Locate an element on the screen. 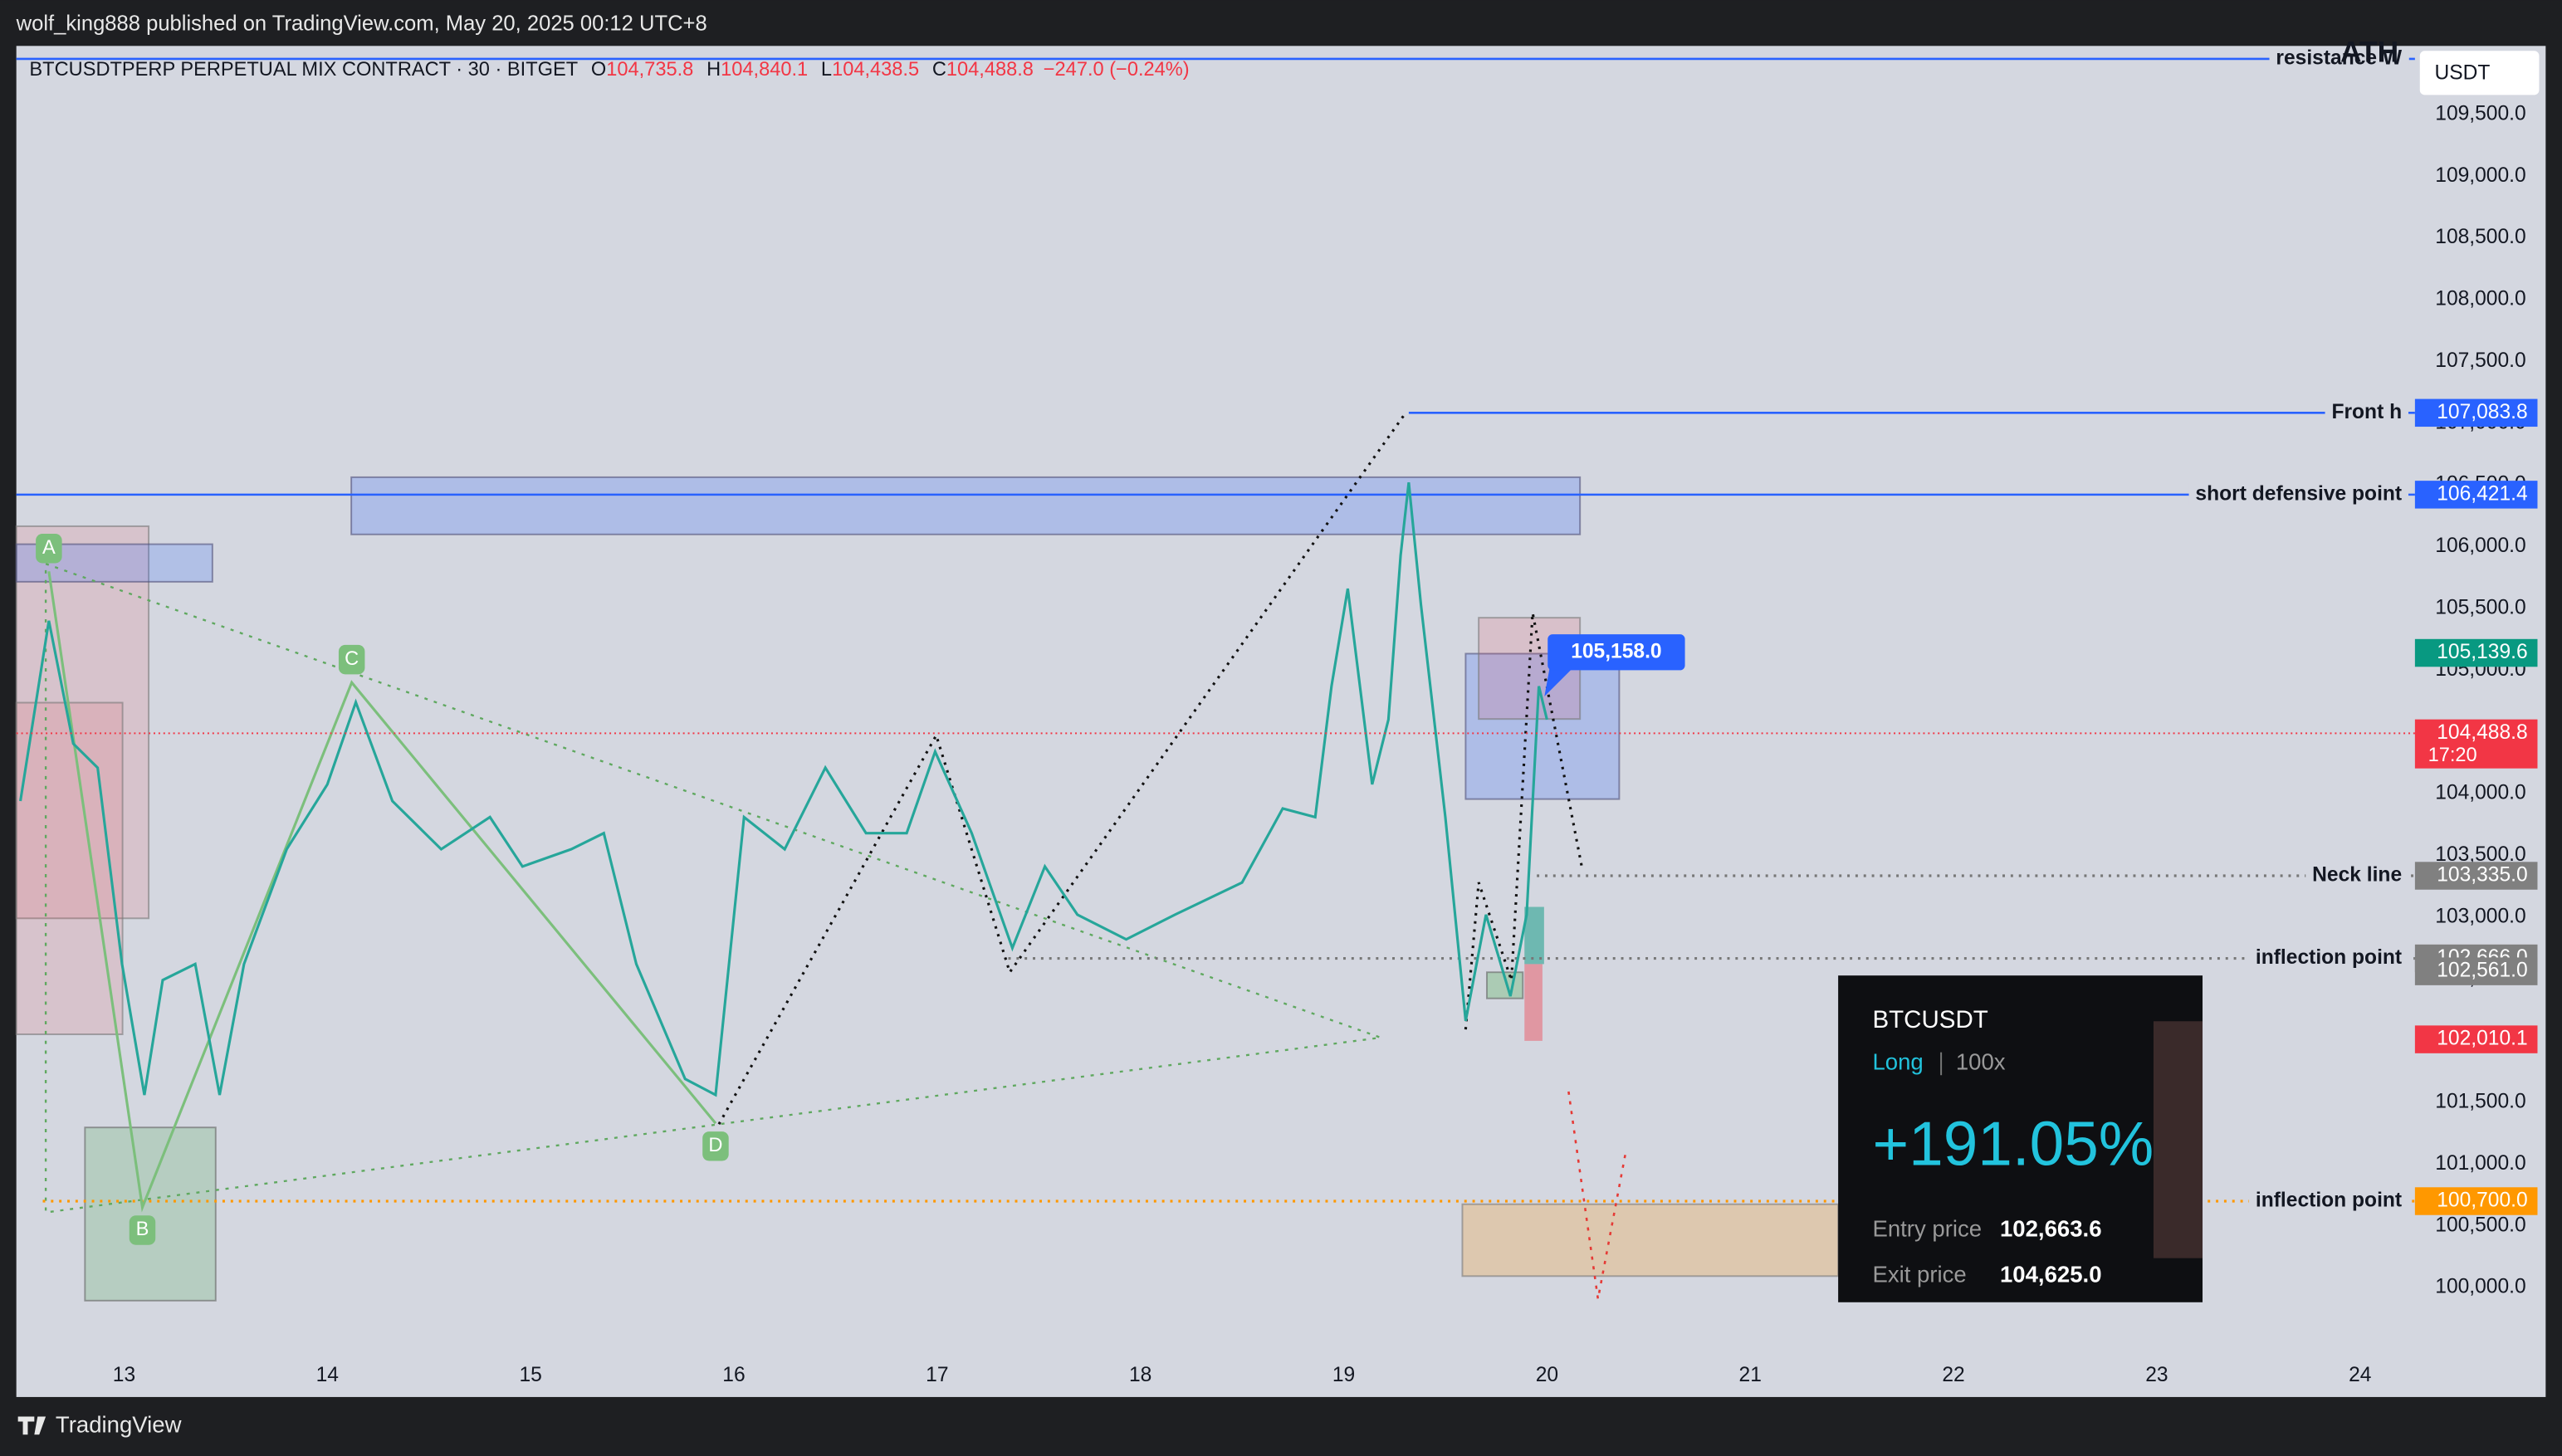 The height and width of the screenshot is (1456, 2562). x-tick-label: 15 is located at coordinates (530, 1375).